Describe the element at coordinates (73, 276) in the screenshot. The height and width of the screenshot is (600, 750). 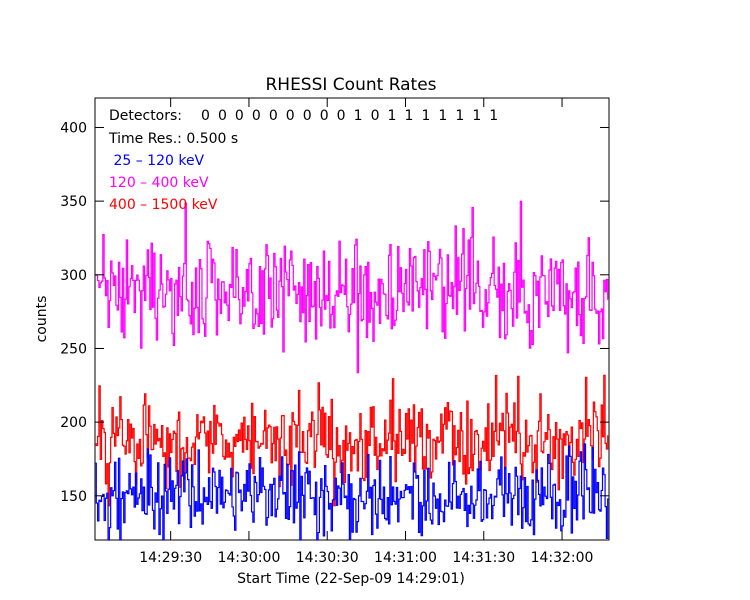
I see `y-tick-label: 300` at that location.